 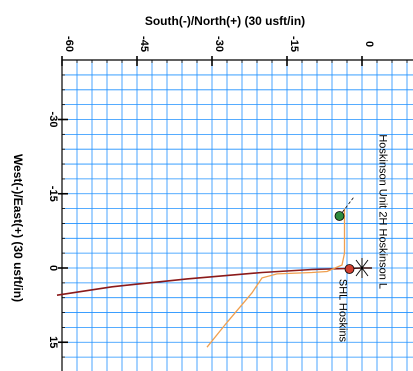 I want to click on x-tick-label: -30, so click(x=219, y=44).